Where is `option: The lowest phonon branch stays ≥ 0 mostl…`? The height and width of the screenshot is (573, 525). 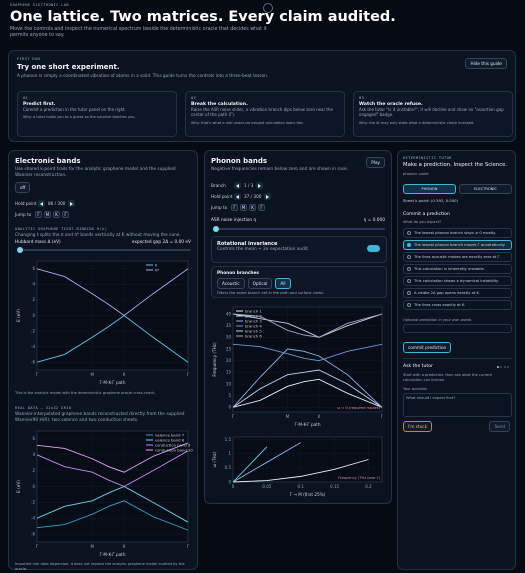
option: The lowest phonon branch stays ≥ 0 mostl… is located at coordinates (457, 233).